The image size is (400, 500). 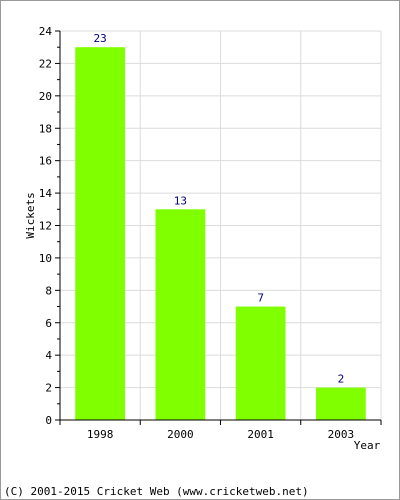 I want to click on y-tick-label: 10, so click(x=45, y=258).